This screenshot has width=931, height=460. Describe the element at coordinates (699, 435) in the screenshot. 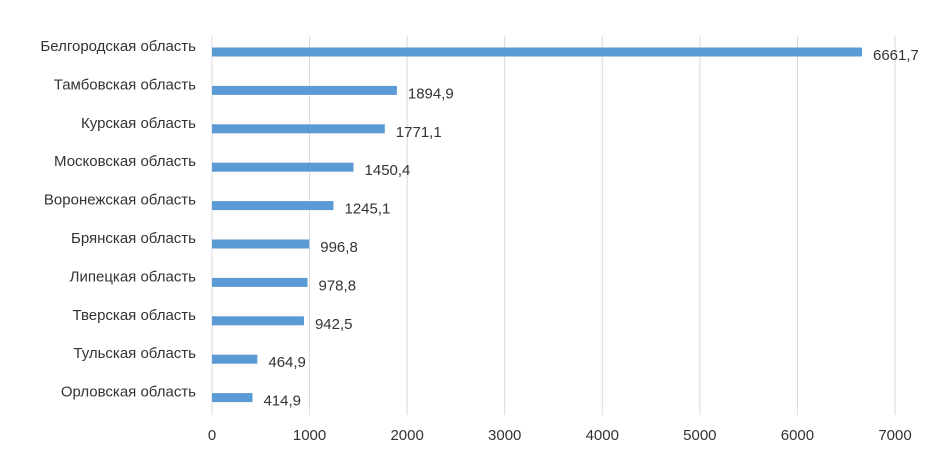

I see `x-tick-label: 5000` at that location.